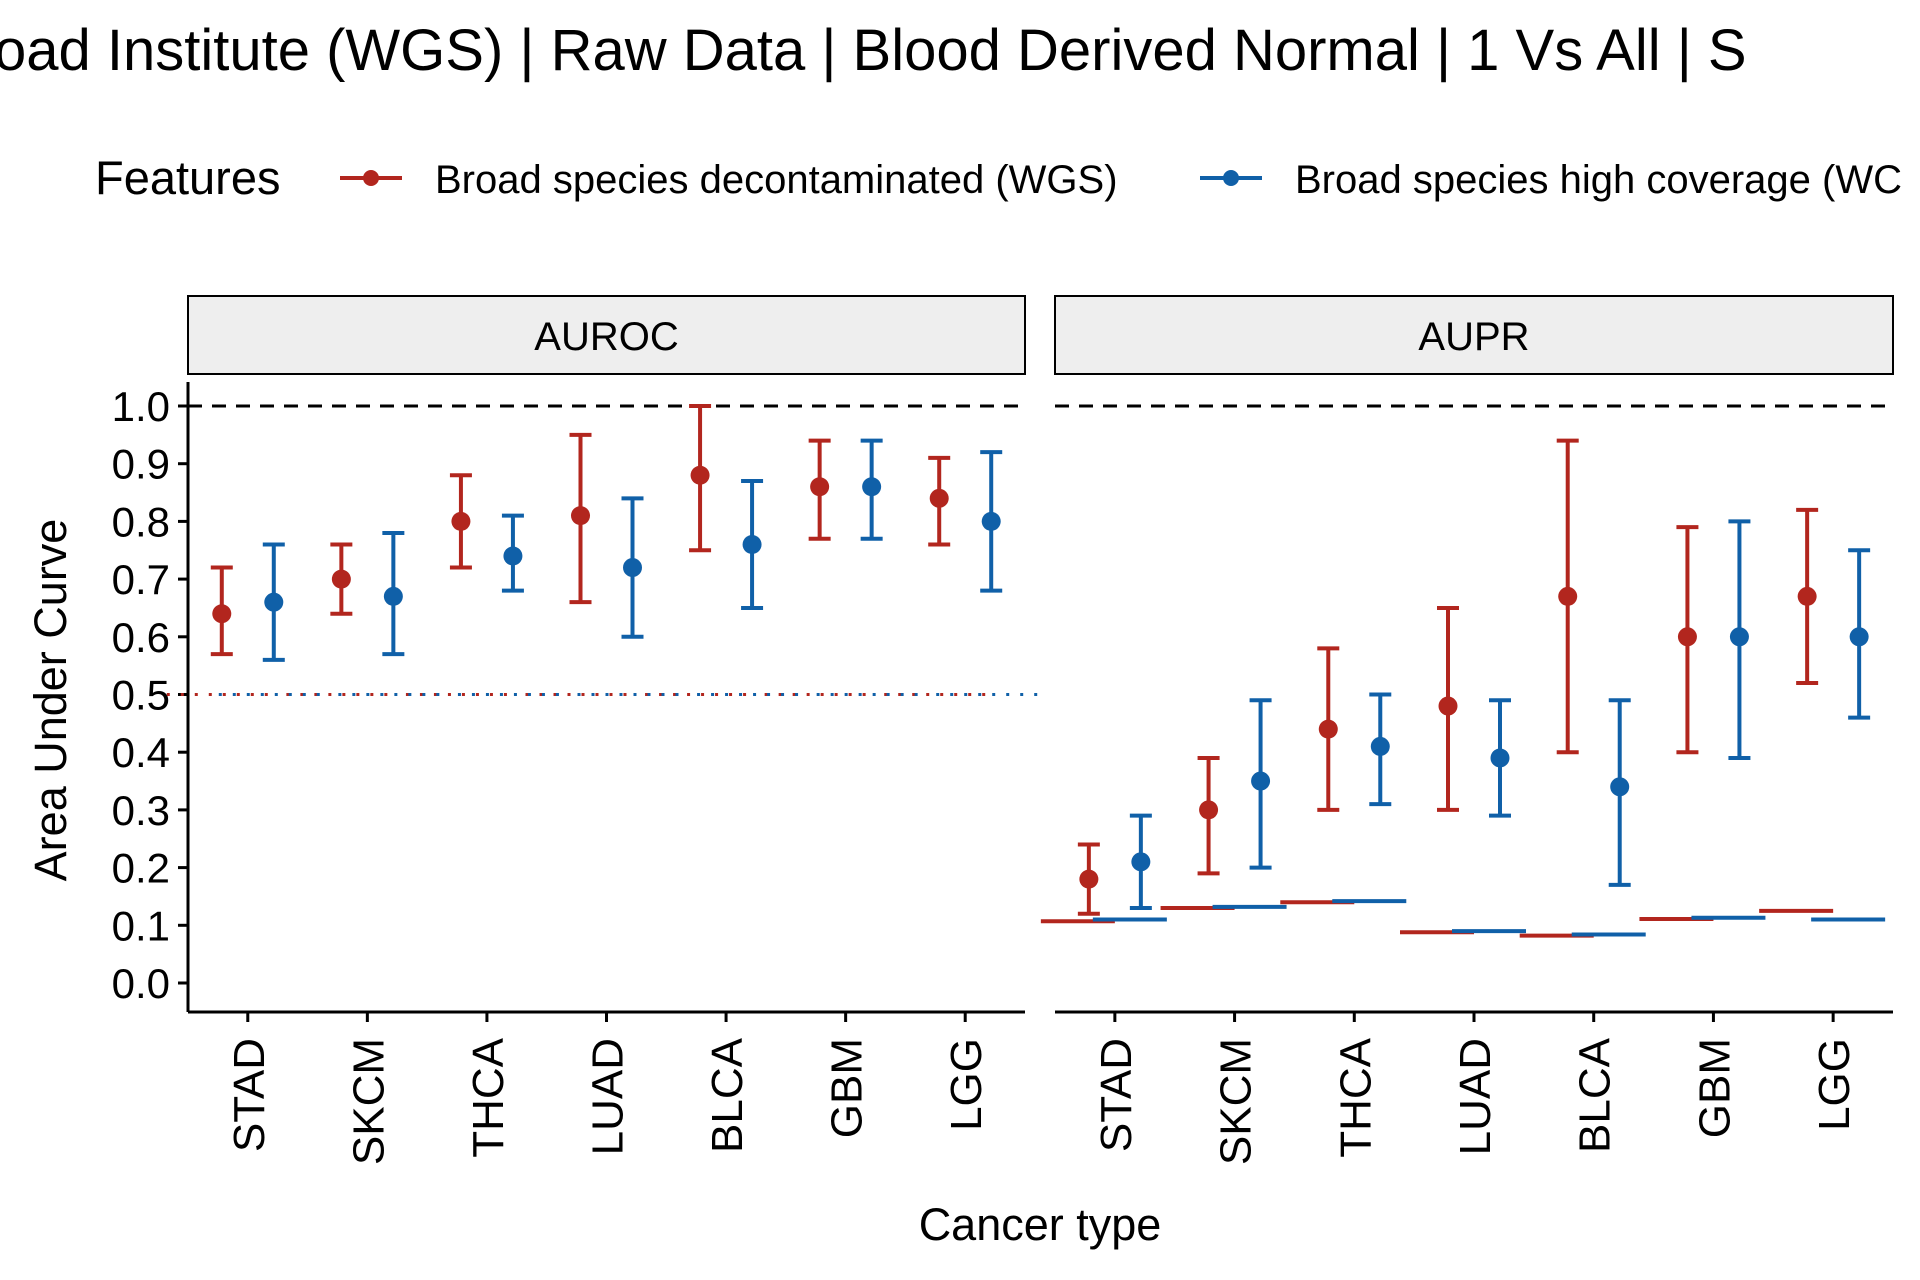  Describe the element at coordinates (776, 180) in the screenshot. I see `legend-entry-label: Broad species decontaminated (WGS)` at that location.